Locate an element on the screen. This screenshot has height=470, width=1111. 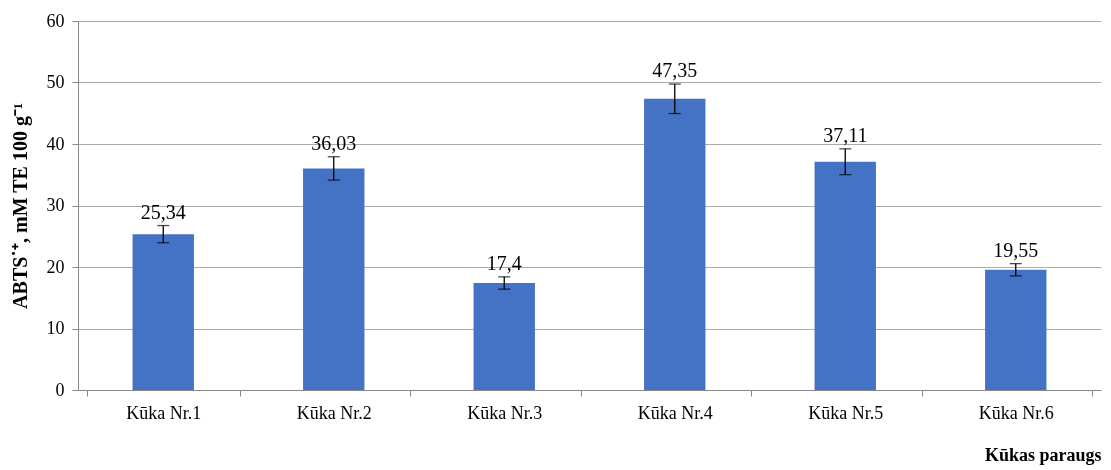
x-tick-label: Kūka Nr.4 is located at coordinates (675, 412).